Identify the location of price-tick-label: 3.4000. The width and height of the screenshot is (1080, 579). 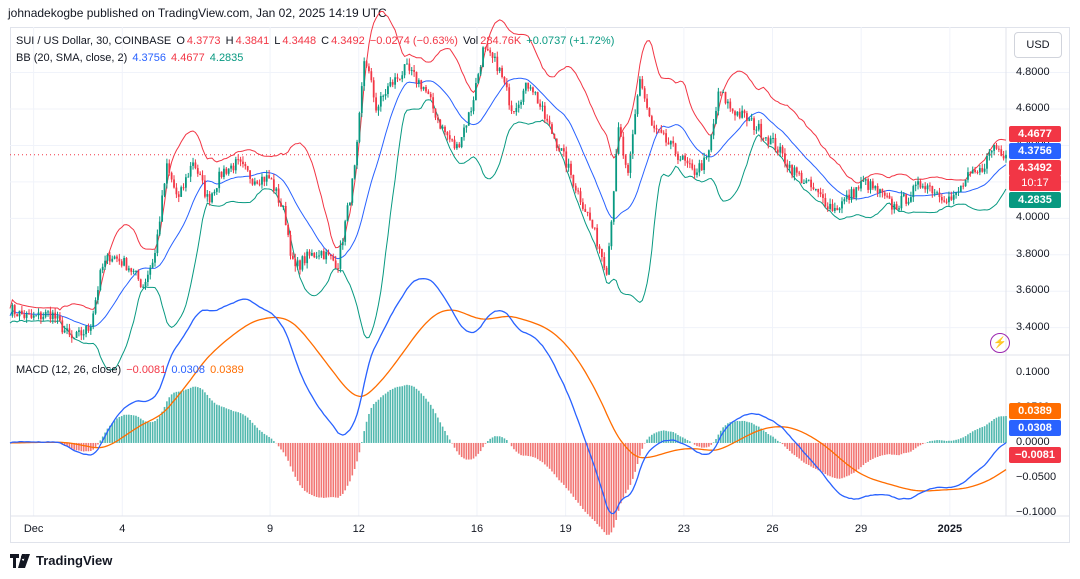
(1033, 326).